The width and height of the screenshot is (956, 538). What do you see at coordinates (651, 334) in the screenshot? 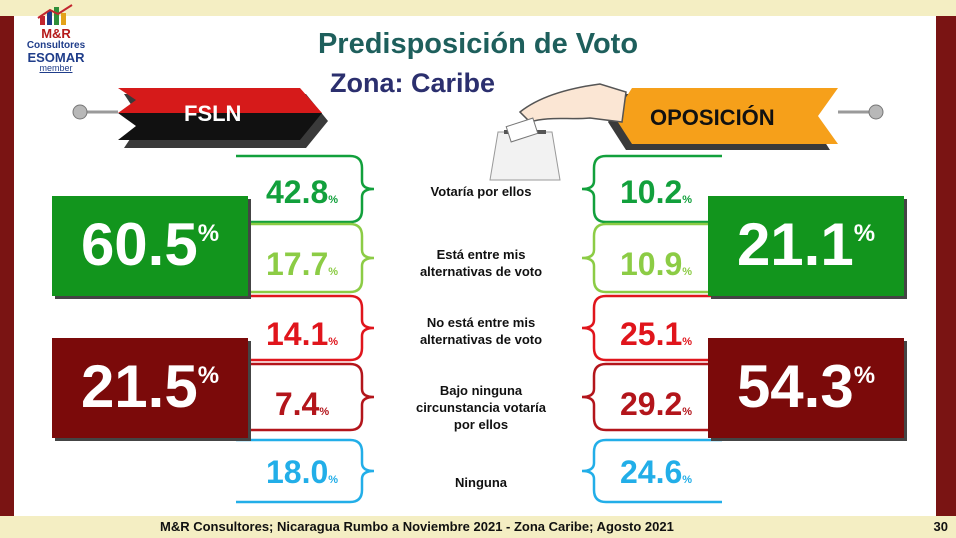
I see `oposicion-row-3-number: 25.1` at bounding box center [651, 334].